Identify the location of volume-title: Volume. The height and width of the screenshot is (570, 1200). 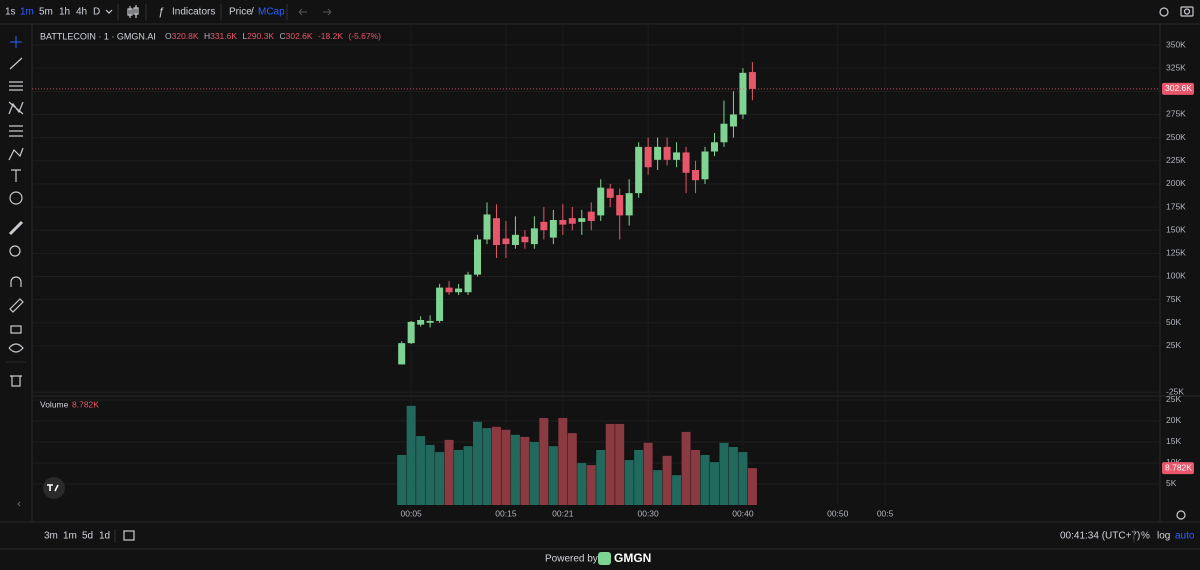
(54, 404).